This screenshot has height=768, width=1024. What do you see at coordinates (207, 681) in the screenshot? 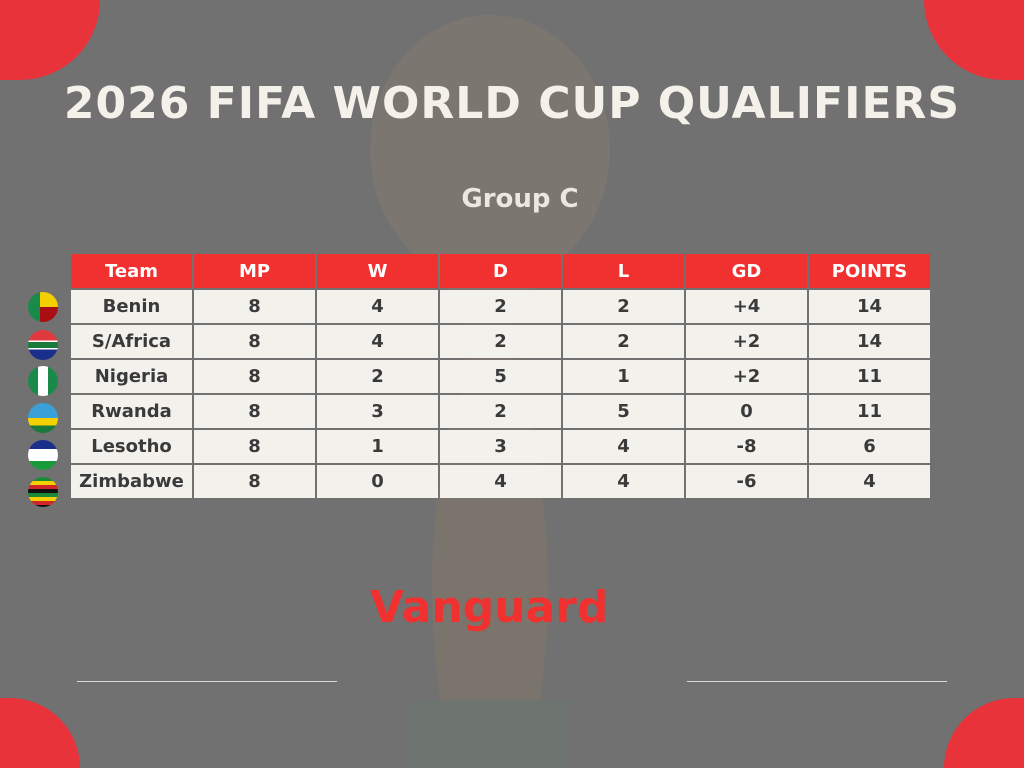
I see `divider-left` at bounding box center [207, 681].